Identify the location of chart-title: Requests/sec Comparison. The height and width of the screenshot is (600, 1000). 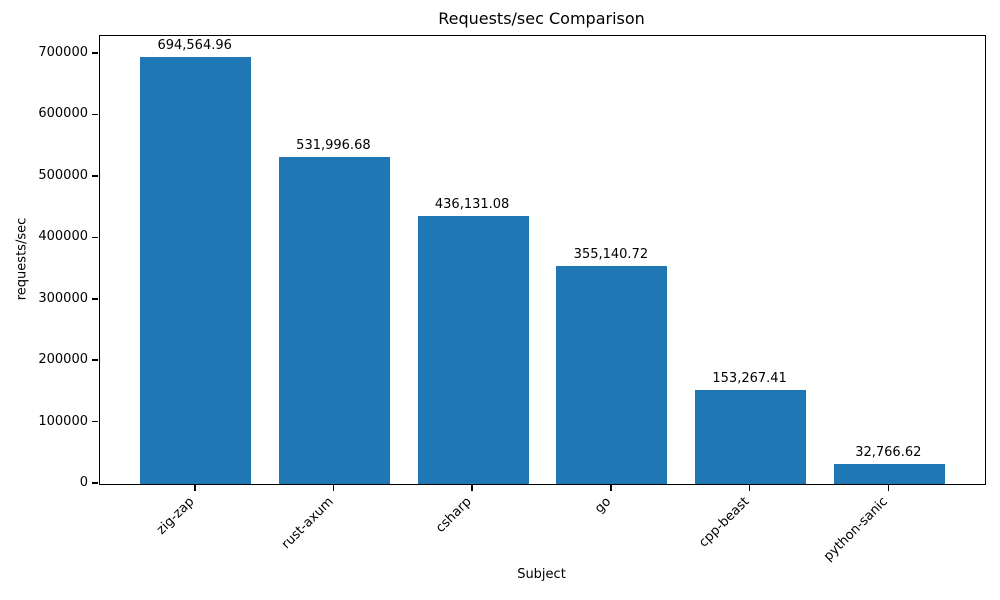
(541, 18).